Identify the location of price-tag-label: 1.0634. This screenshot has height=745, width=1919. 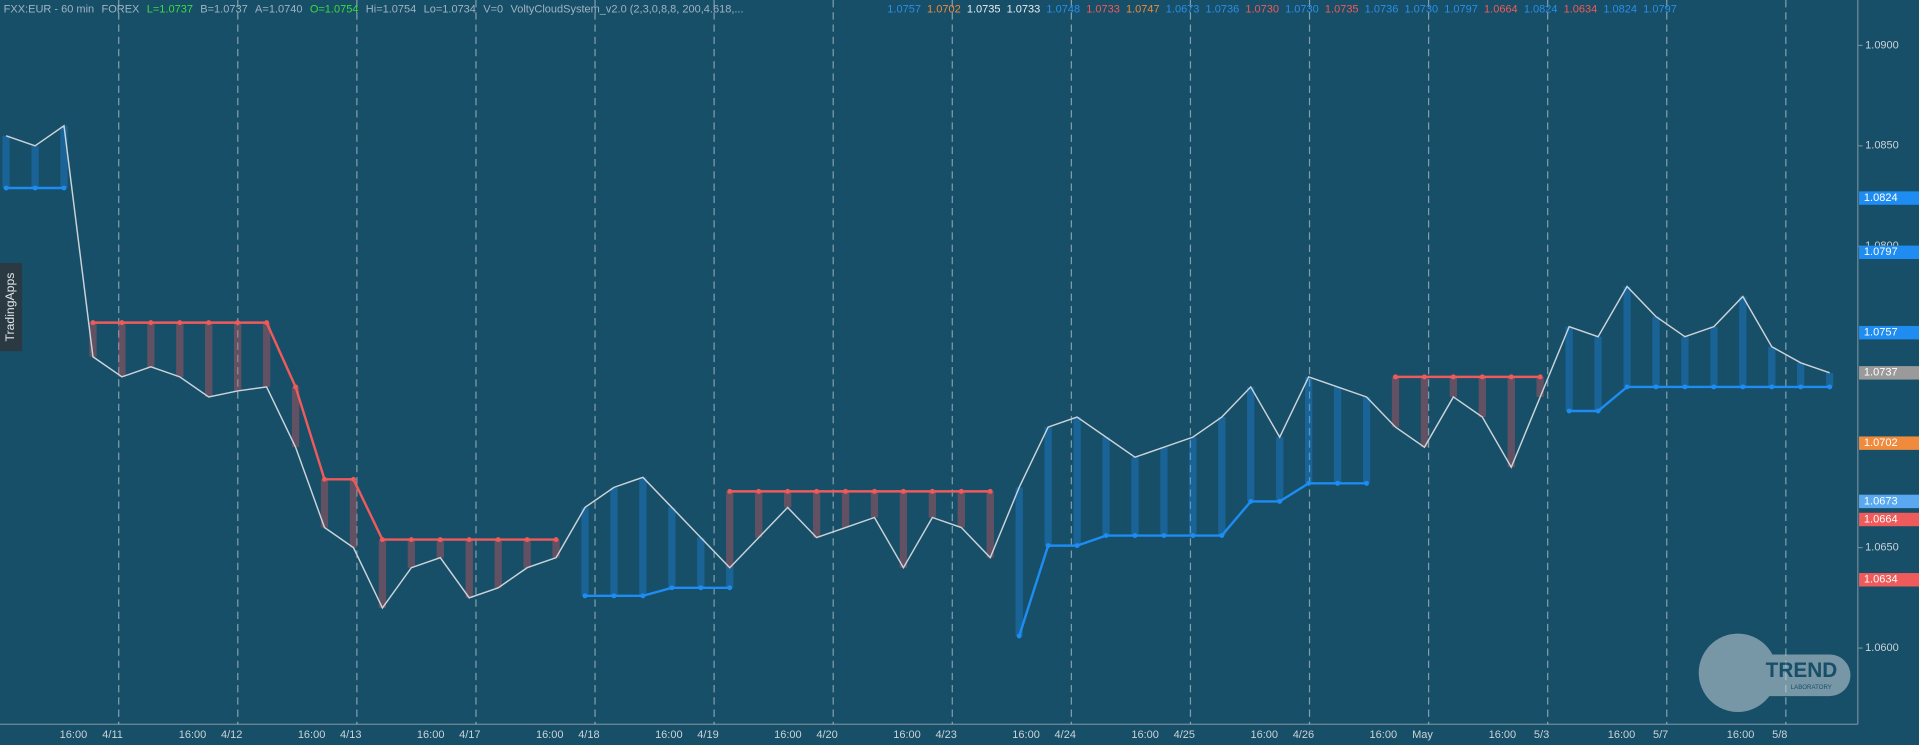
(1881, 580).